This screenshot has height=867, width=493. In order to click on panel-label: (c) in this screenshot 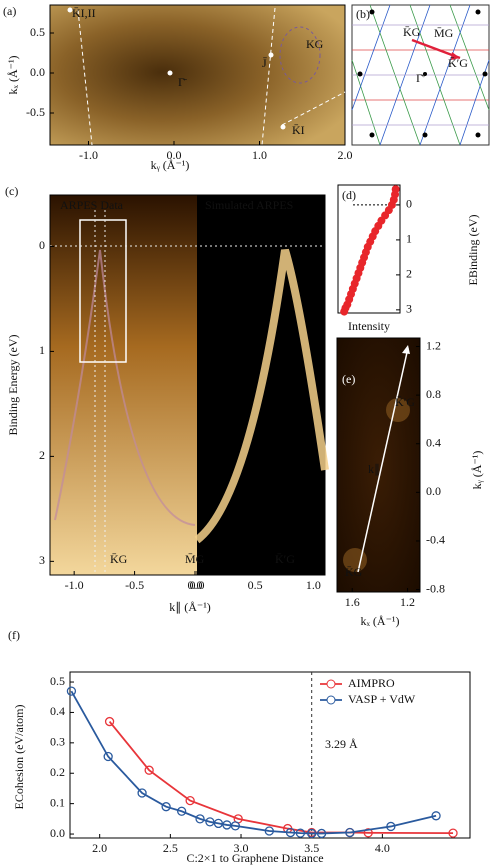, I will do `click(11, 191)`.